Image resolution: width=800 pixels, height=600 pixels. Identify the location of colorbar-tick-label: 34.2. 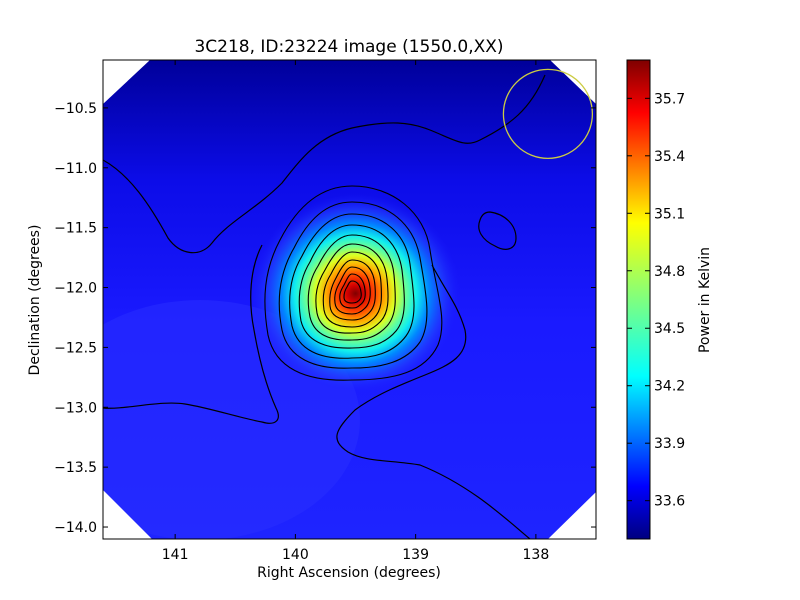
(669, 387).